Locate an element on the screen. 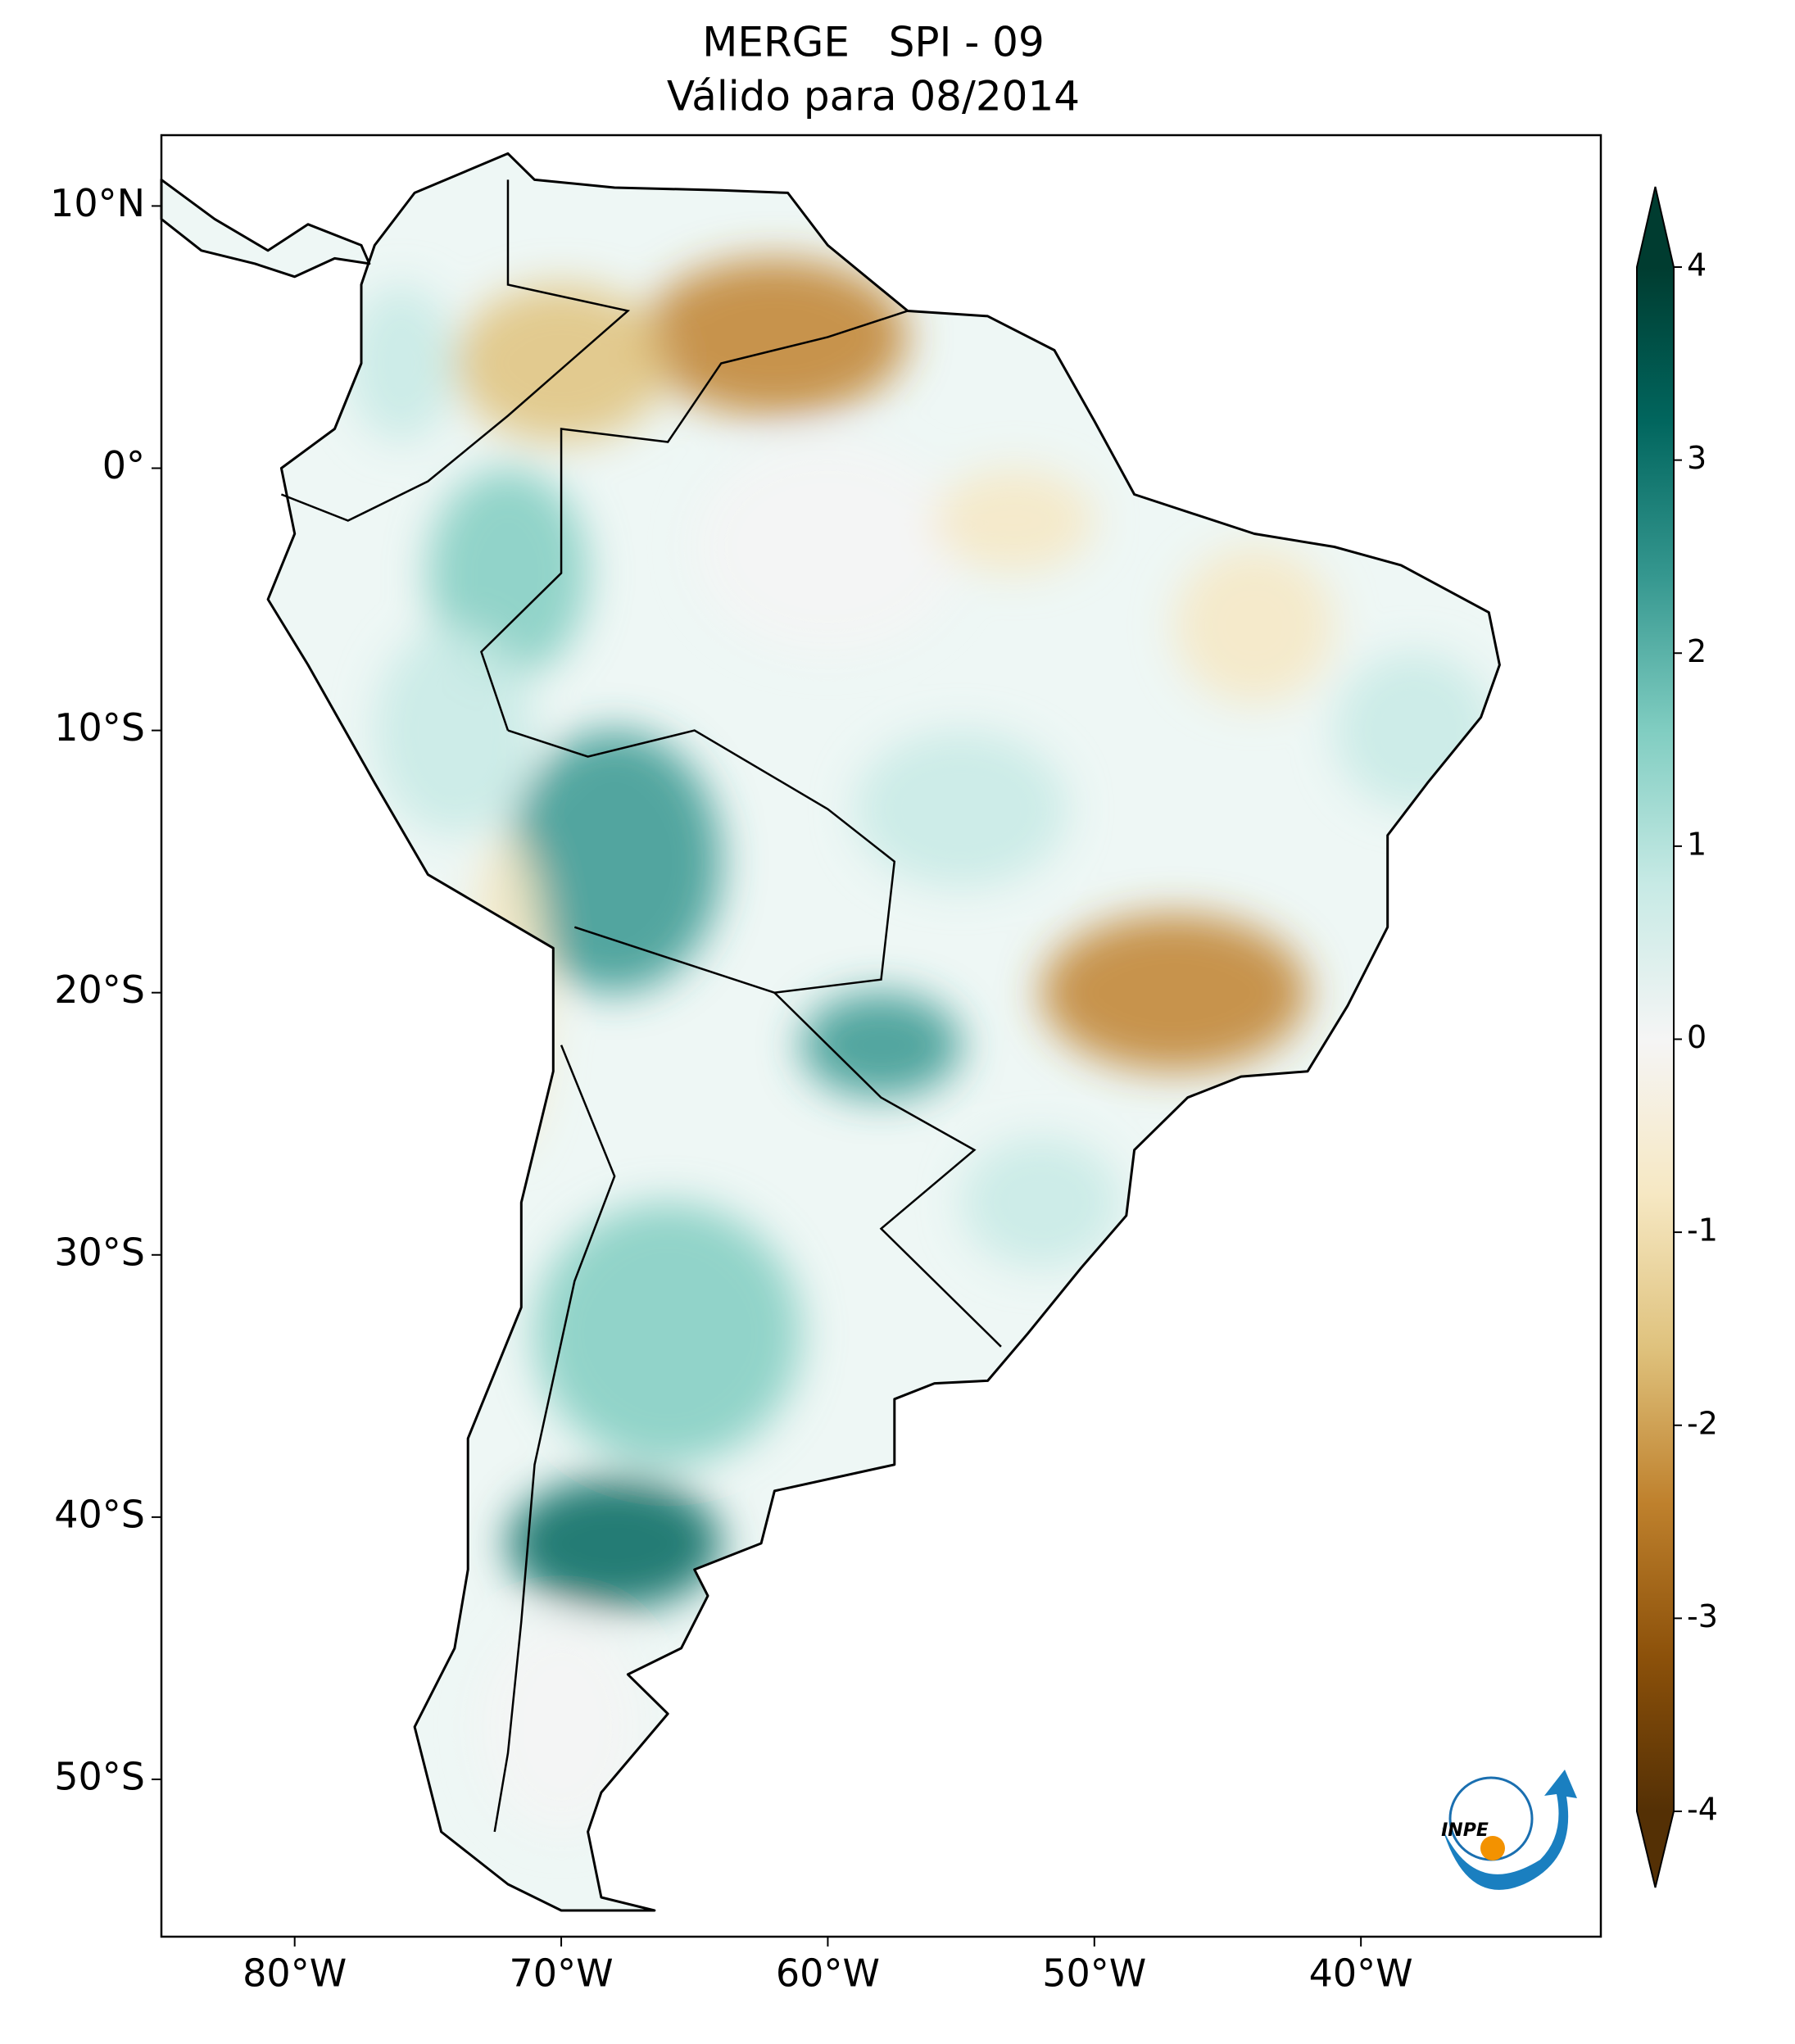 This screenshot has height=2044, width=1795. y-tick-label: 10°S is located at coordinates (99, 727).